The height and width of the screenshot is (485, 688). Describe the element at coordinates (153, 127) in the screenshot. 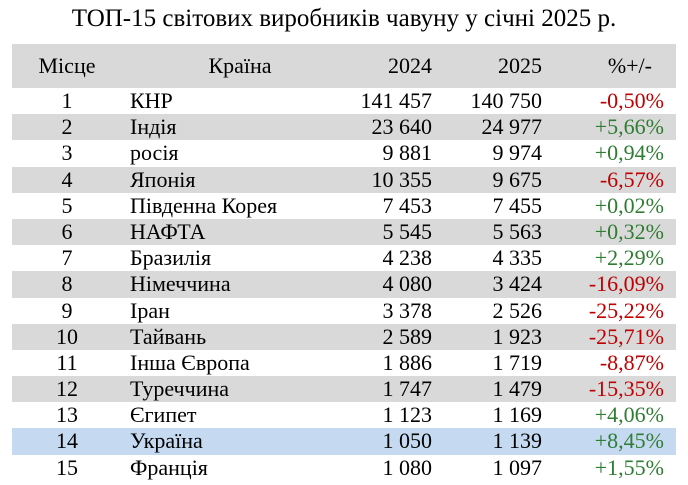

I see `country-cell: Індія` at that location.